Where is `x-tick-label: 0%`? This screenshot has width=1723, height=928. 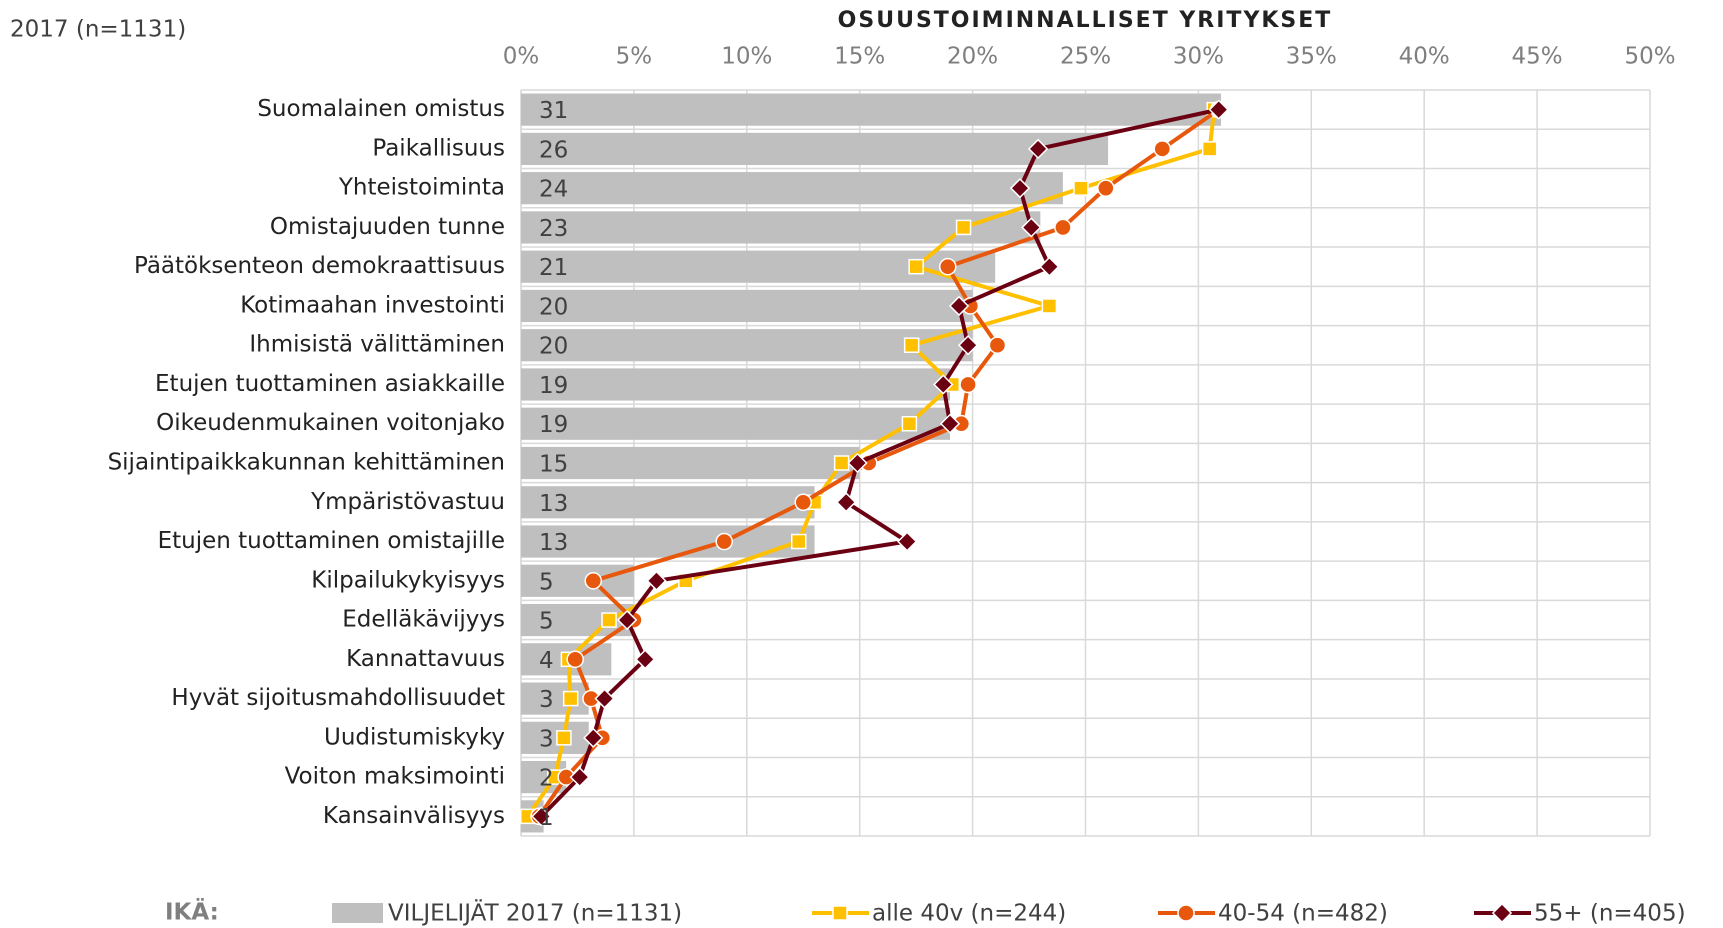
x-tick-label: 0% is located at coordinates (521, 57).